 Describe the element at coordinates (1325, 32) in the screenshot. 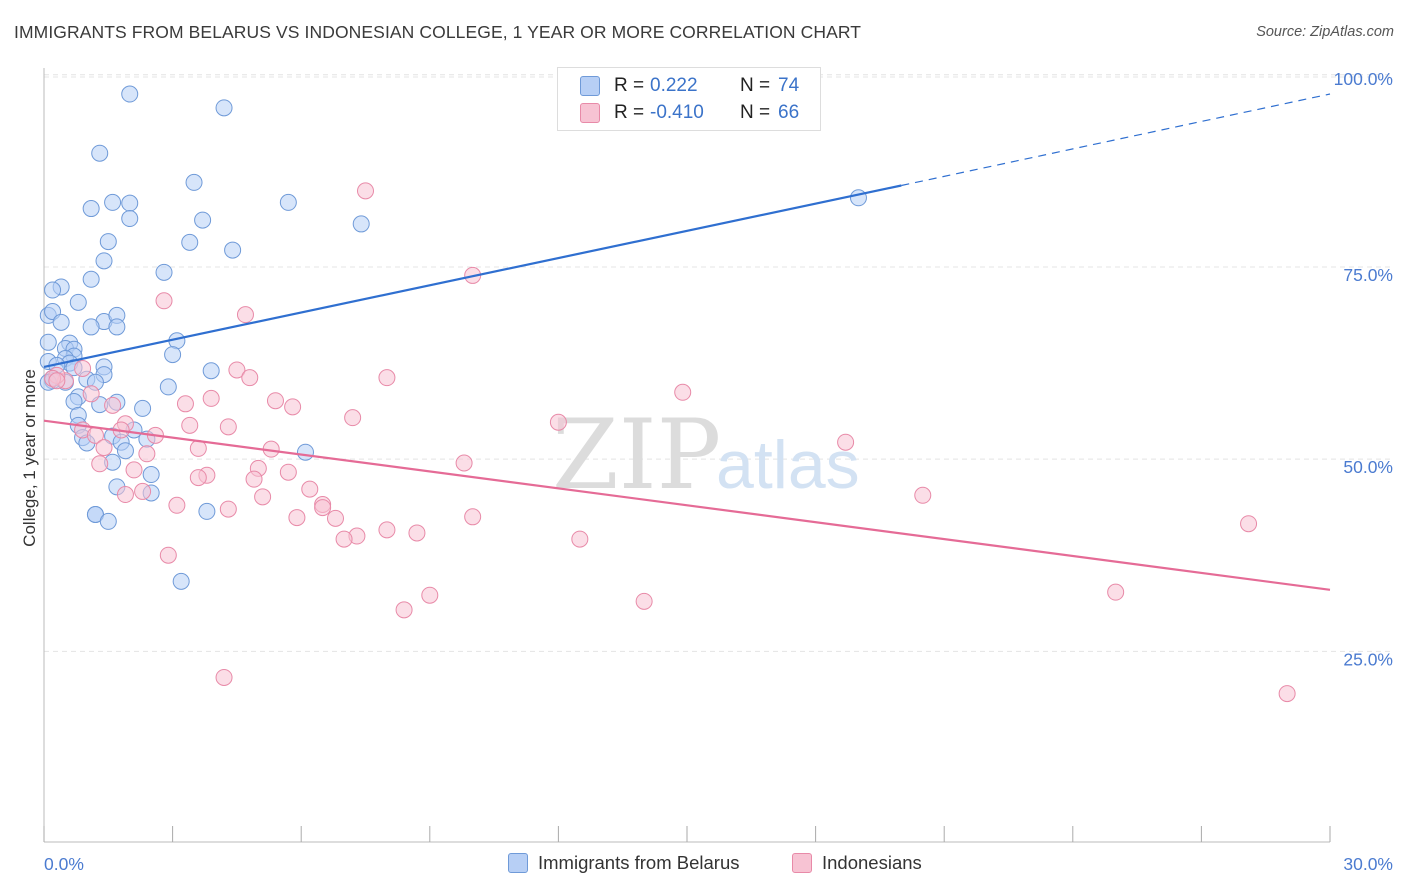

I see `source-label: Source: ZipAtlas.com` at that location.